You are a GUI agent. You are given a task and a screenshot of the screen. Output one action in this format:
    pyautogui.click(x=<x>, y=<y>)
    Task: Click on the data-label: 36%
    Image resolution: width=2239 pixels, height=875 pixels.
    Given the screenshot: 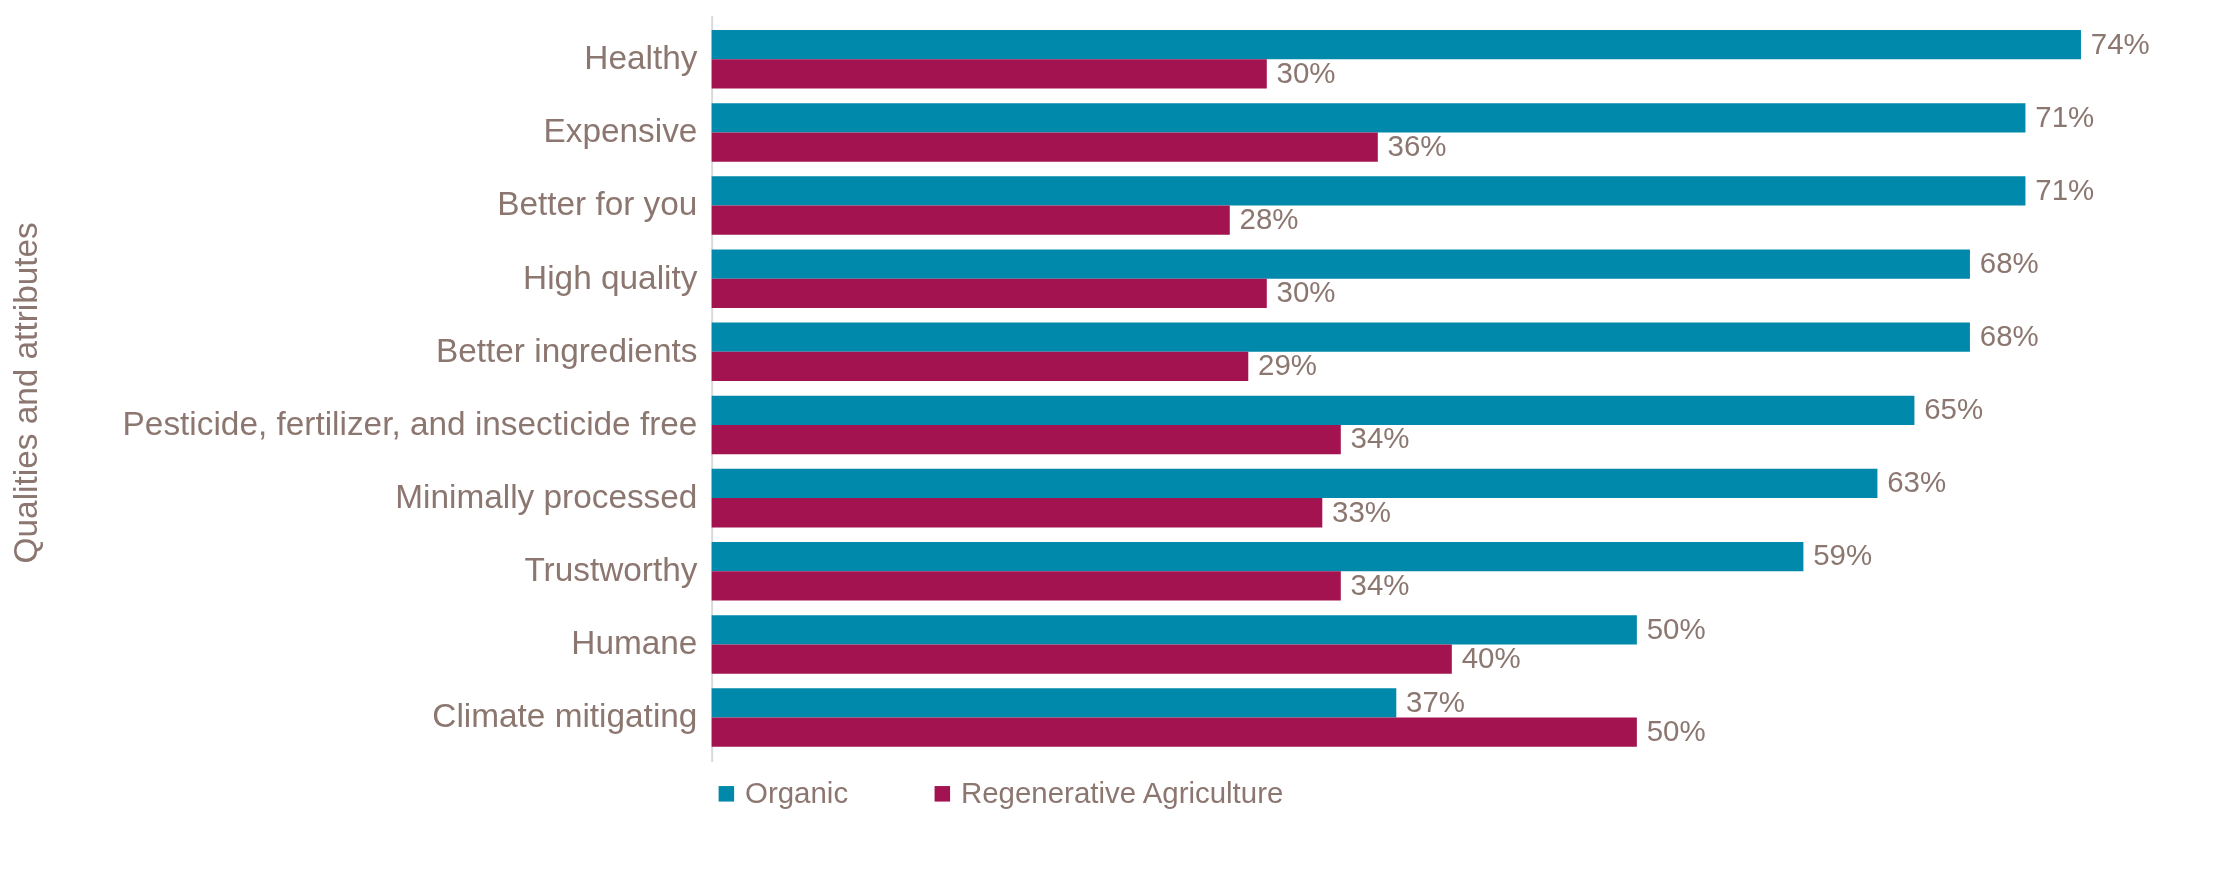 What is the action you would take?
    pyautogui.click(x=1417, y=145)
    